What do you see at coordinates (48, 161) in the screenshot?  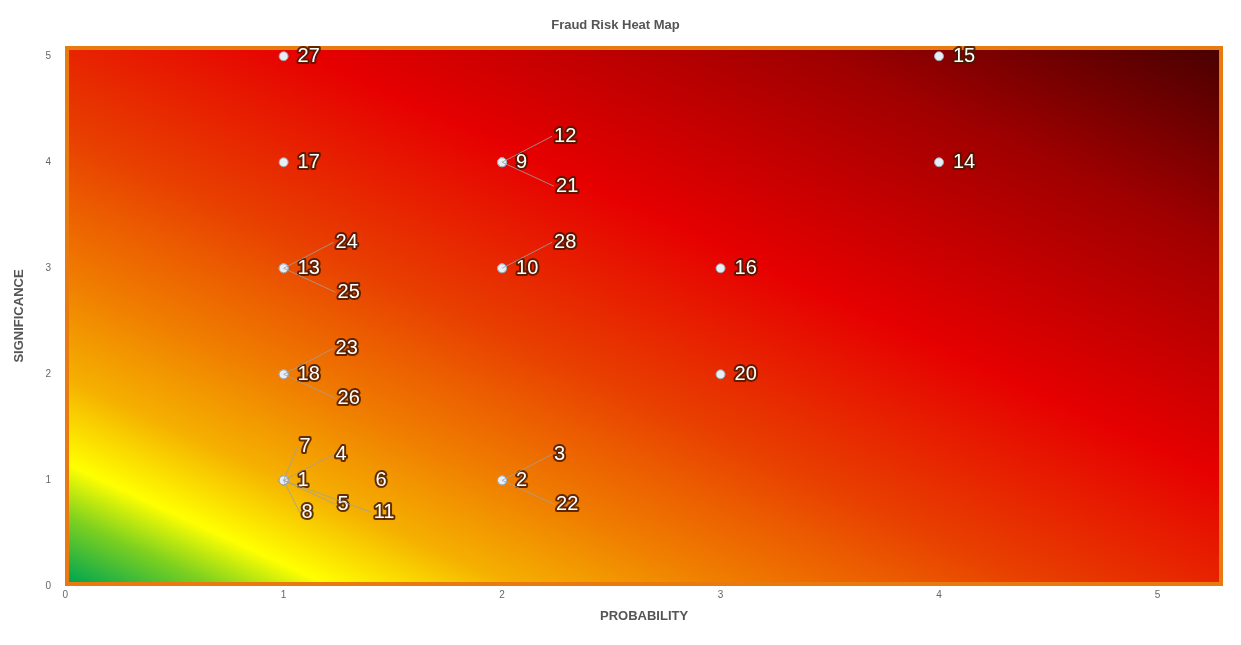 I see `y-tick-label: 4` at bounding box center [48, 161].